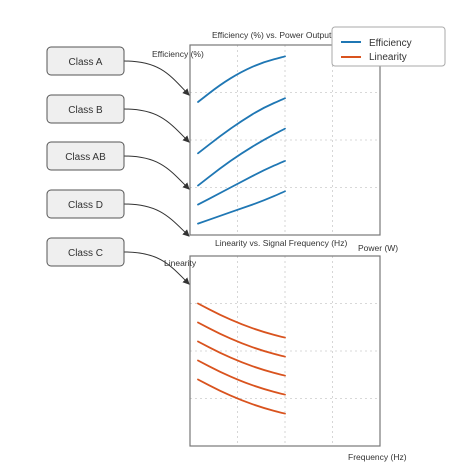 The height and width of the screenshot is (474, 474). I want to click on class-a-label: Class A, so click(86, 62).